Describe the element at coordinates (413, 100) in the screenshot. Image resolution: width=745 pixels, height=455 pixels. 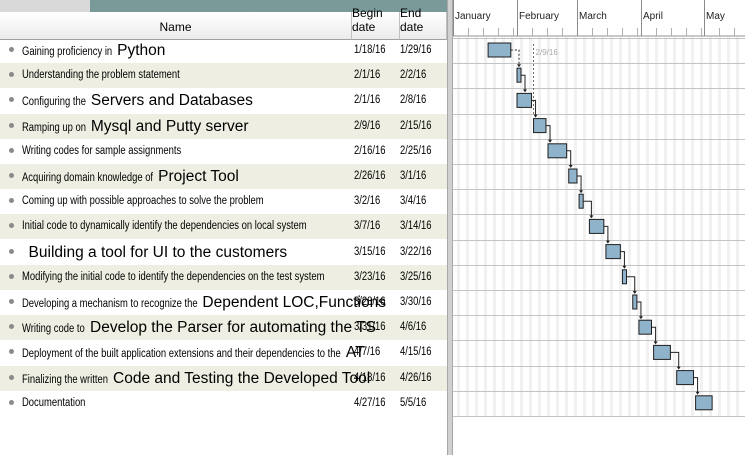
I see `task-end-date: 2/8/16` at that location.